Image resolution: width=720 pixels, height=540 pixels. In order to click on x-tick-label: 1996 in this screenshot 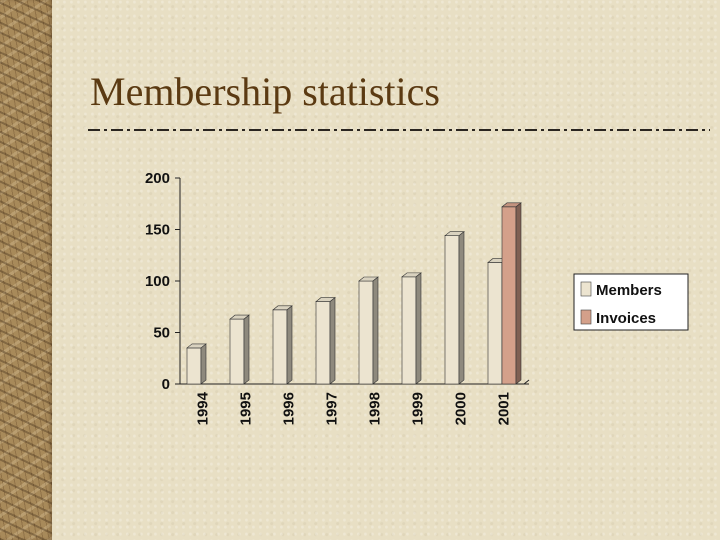, I will do `click(289, 408)`.